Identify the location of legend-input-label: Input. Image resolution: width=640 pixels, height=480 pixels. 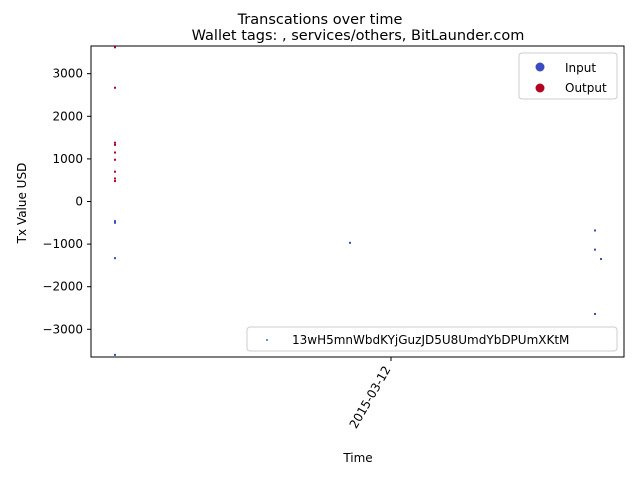
(580, 68).